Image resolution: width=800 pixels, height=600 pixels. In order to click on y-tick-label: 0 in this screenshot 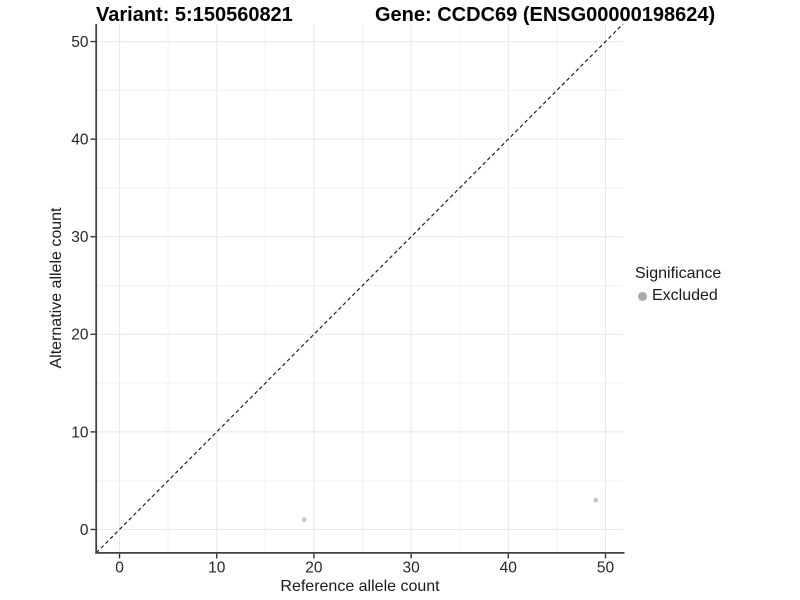, I will do `click(84, 530)`.